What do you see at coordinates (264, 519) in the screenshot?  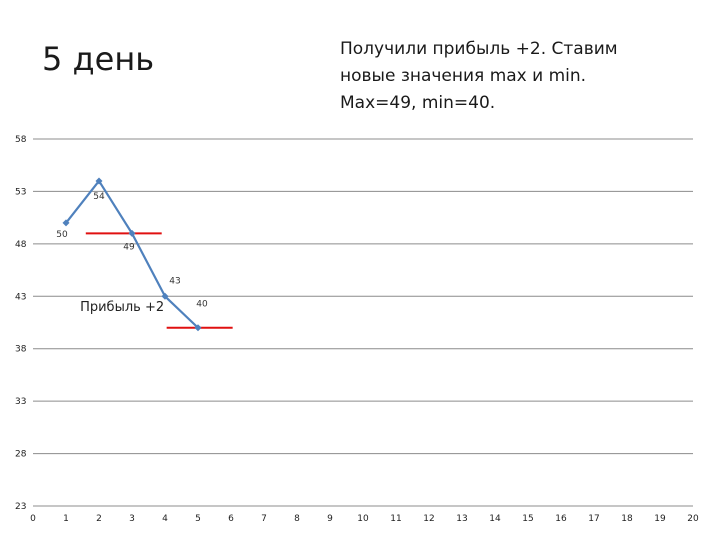 I see `x-tick-label: 7` at bounding box center [264, 519].